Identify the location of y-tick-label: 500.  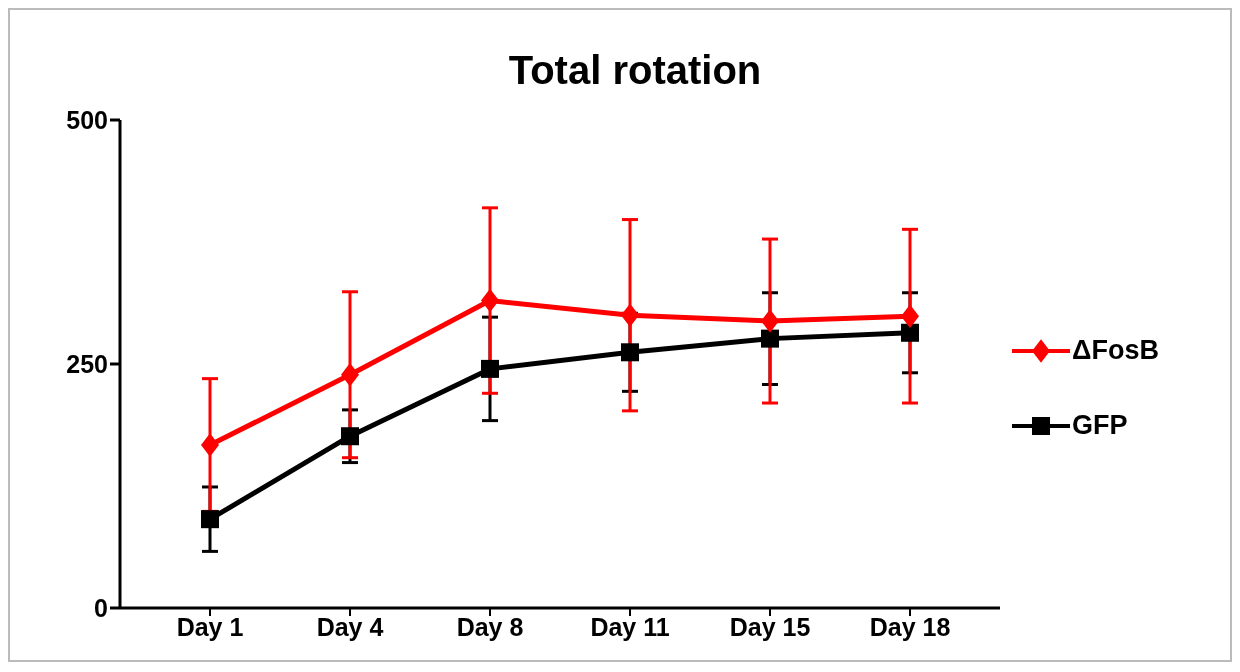
(87, 119).